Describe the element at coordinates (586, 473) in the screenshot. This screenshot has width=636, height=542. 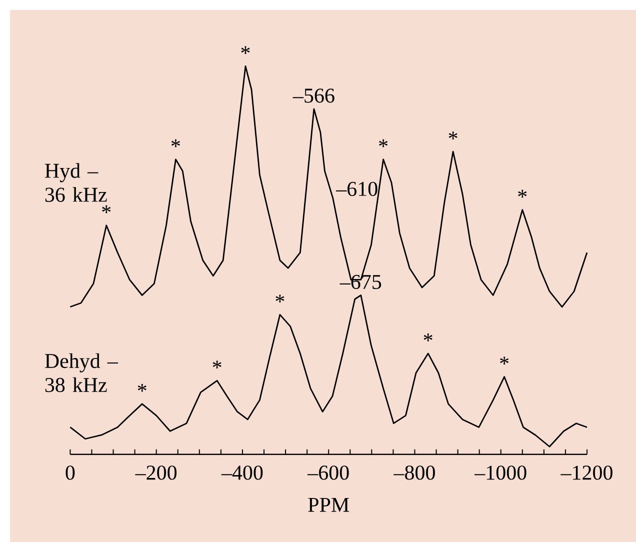
I see `x-tick-label: –1200` at that location.